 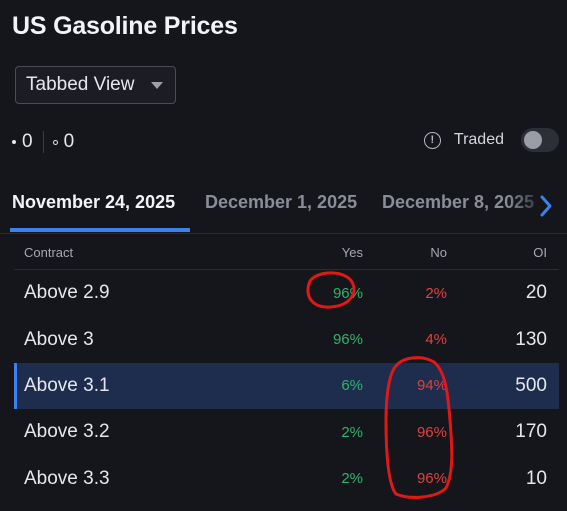 I want to click on contract-name: Above 3.1, so click(x=67, y=385).